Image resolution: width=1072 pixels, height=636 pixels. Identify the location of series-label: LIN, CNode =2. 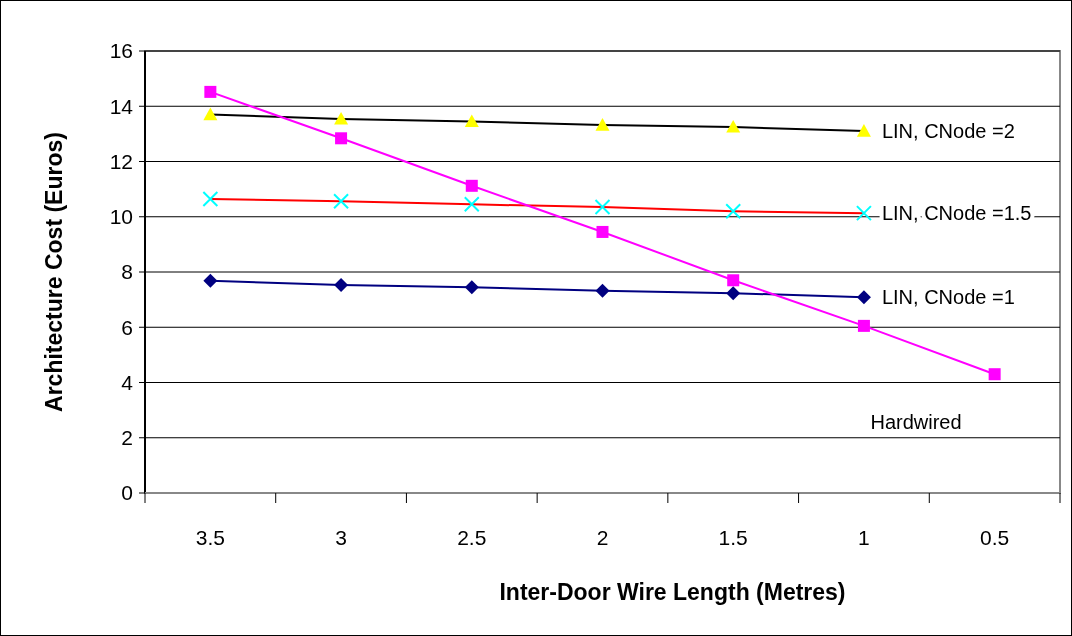
(948, 131).